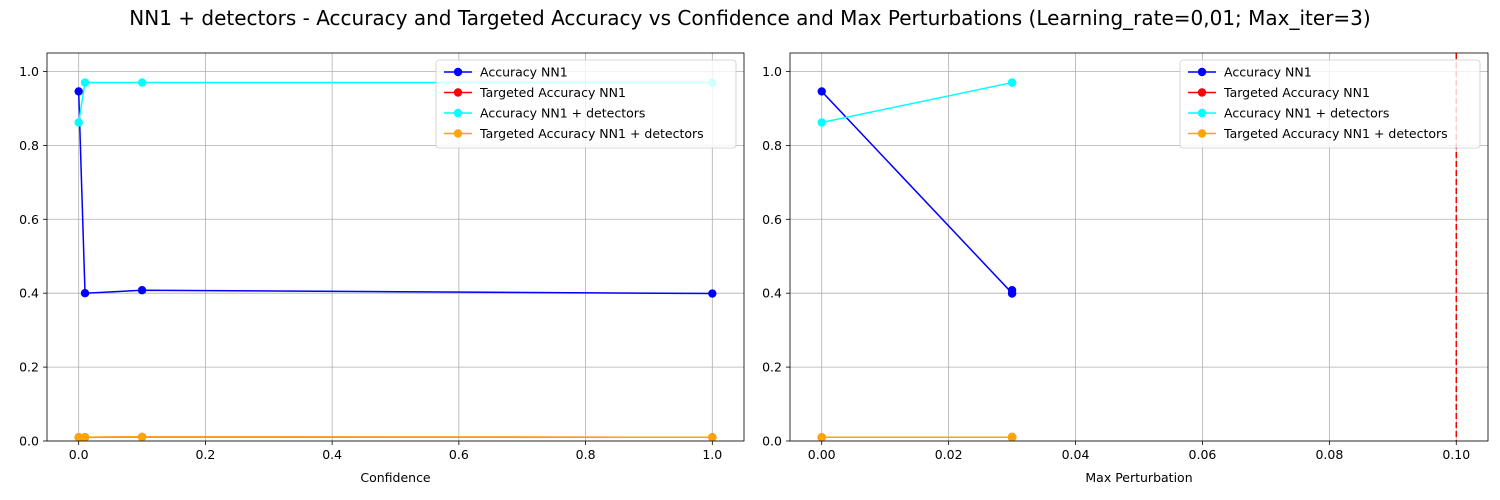 The image size is (1500, 500). I want to click on x-tick-label: 0.06, so click(1203, 454).